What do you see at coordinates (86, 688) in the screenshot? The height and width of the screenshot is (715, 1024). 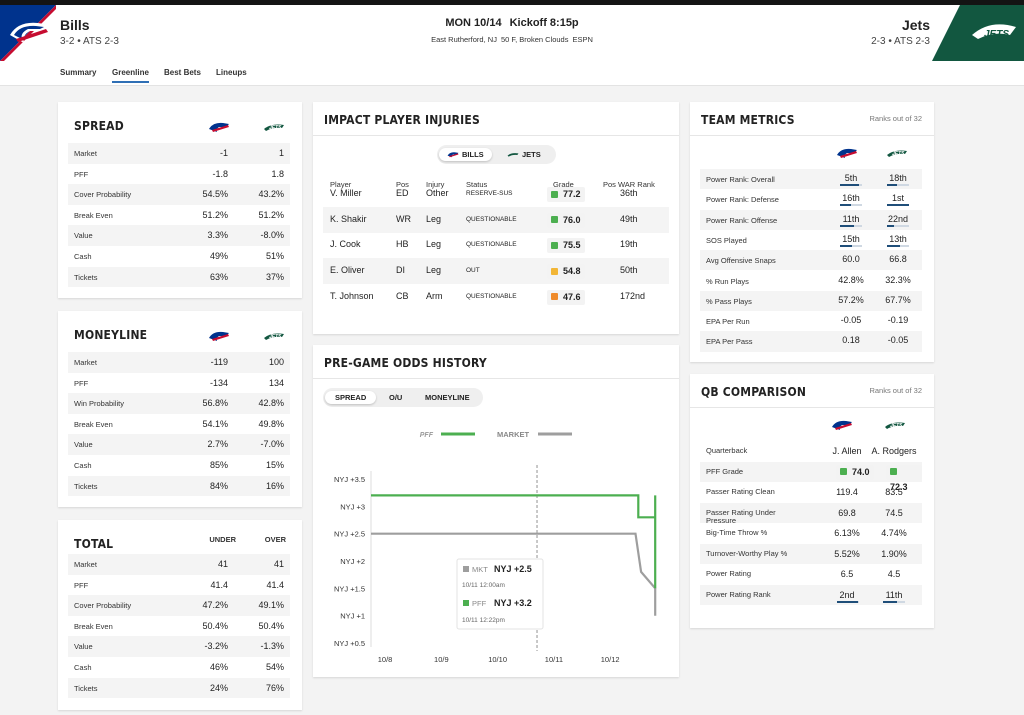 I see `row-label: Tickets` at bounding box center [86, 688].